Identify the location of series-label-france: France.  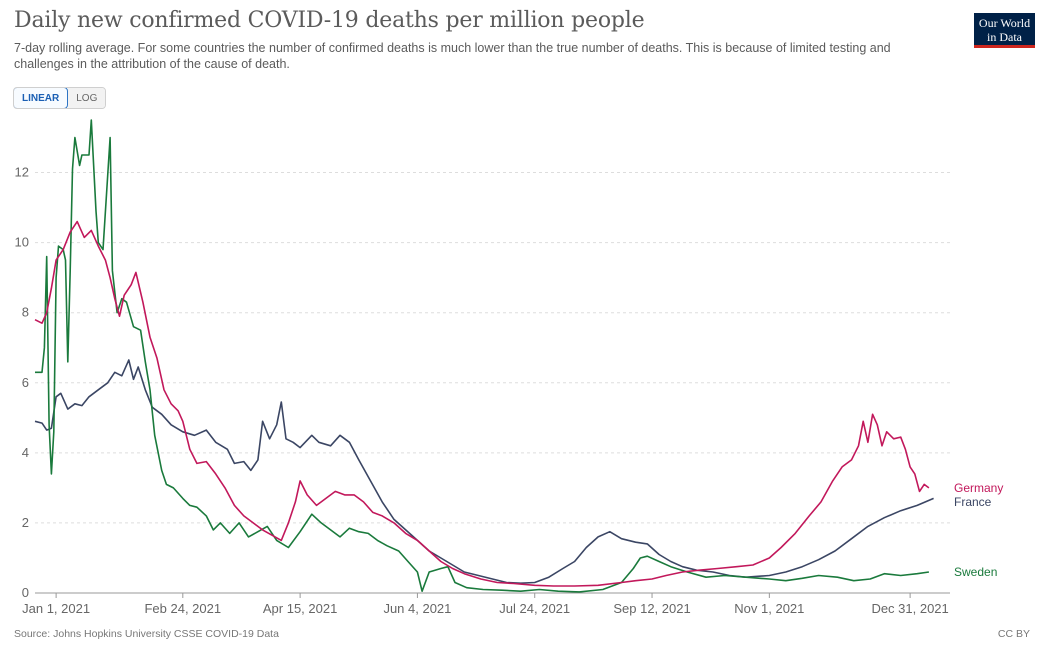
(973, 502).